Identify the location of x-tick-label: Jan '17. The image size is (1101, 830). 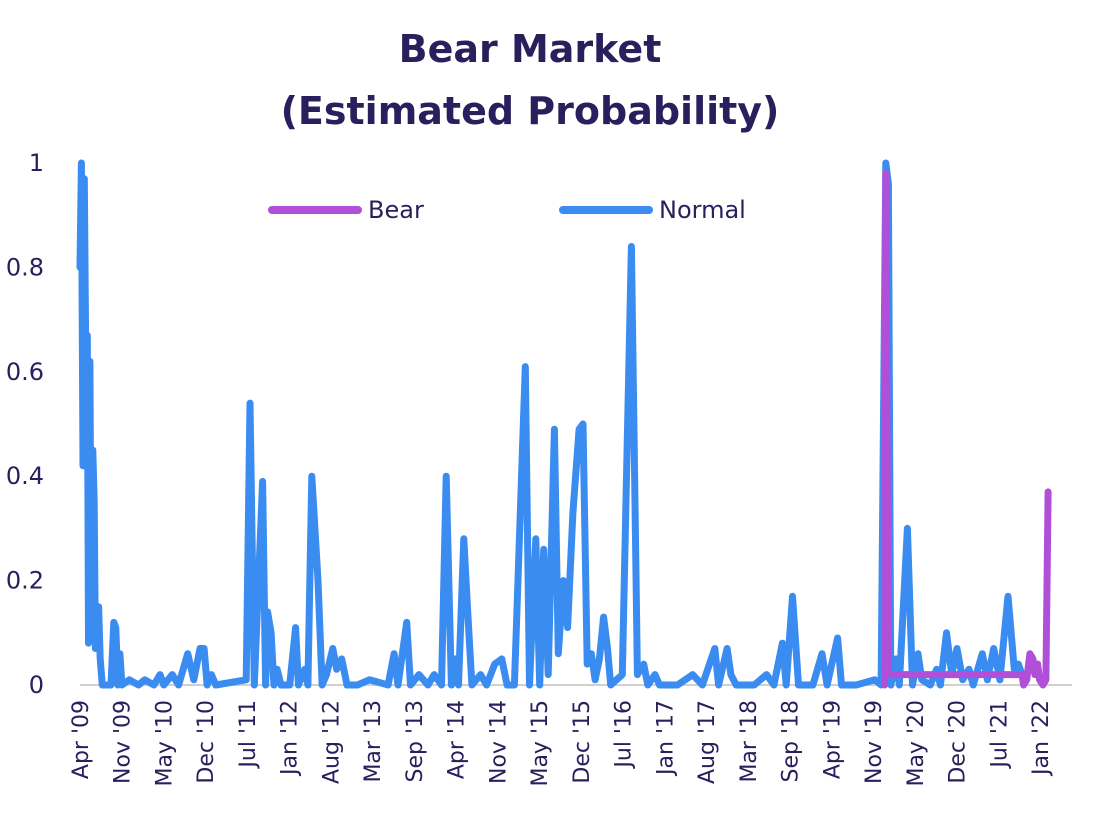
(665, 738).